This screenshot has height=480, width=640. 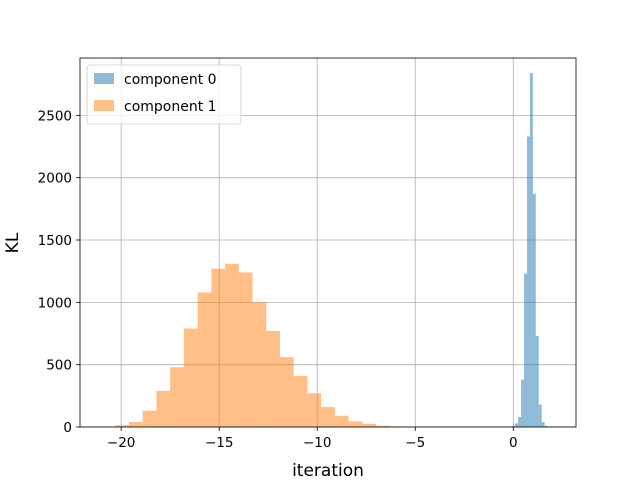 I want to click on y-tick-label: 1000, so click(x=55, y=303).